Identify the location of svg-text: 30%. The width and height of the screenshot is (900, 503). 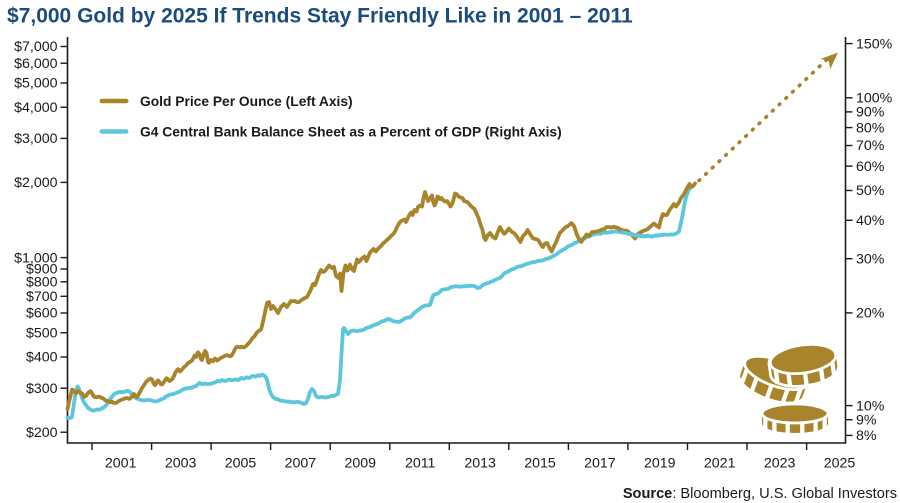
(870, 259).